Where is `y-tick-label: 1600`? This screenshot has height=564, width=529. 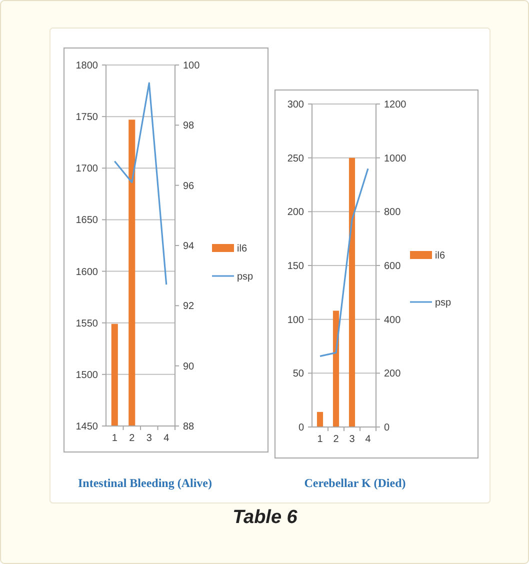
y-tick-label: 1600 is located at coordinates (87, 272).